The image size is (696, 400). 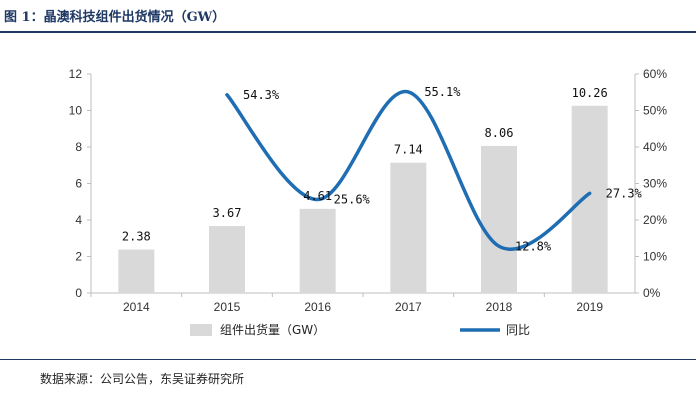 I want to click on y-left-tick-label: 2, so click(x=78, y=257).